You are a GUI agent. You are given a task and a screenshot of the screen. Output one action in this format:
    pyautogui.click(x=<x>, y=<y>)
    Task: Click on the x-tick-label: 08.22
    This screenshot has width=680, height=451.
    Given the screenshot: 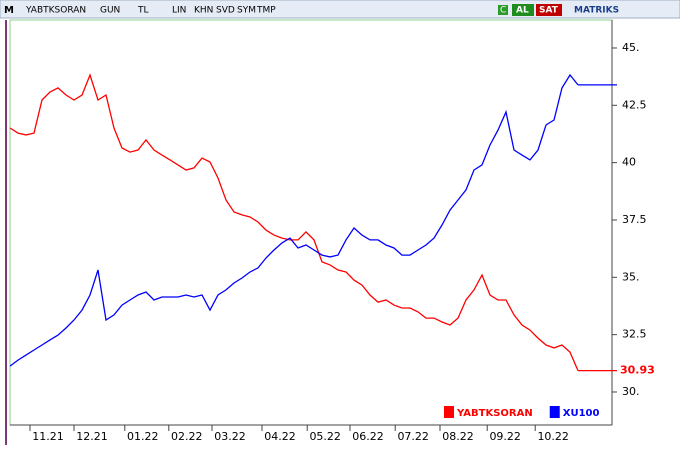 What is the action you would take?
    pyautogui.click(x=458, y=436)
    